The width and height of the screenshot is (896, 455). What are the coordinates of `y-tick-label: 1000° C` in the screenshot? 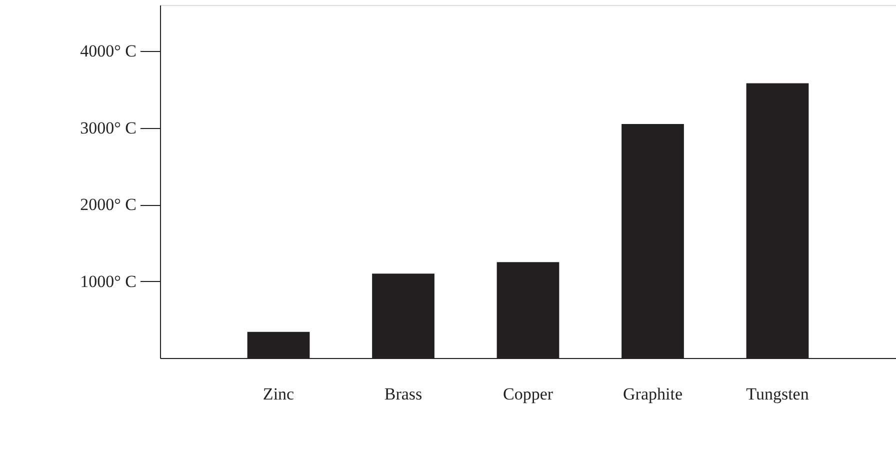 It's located at (108, 281).